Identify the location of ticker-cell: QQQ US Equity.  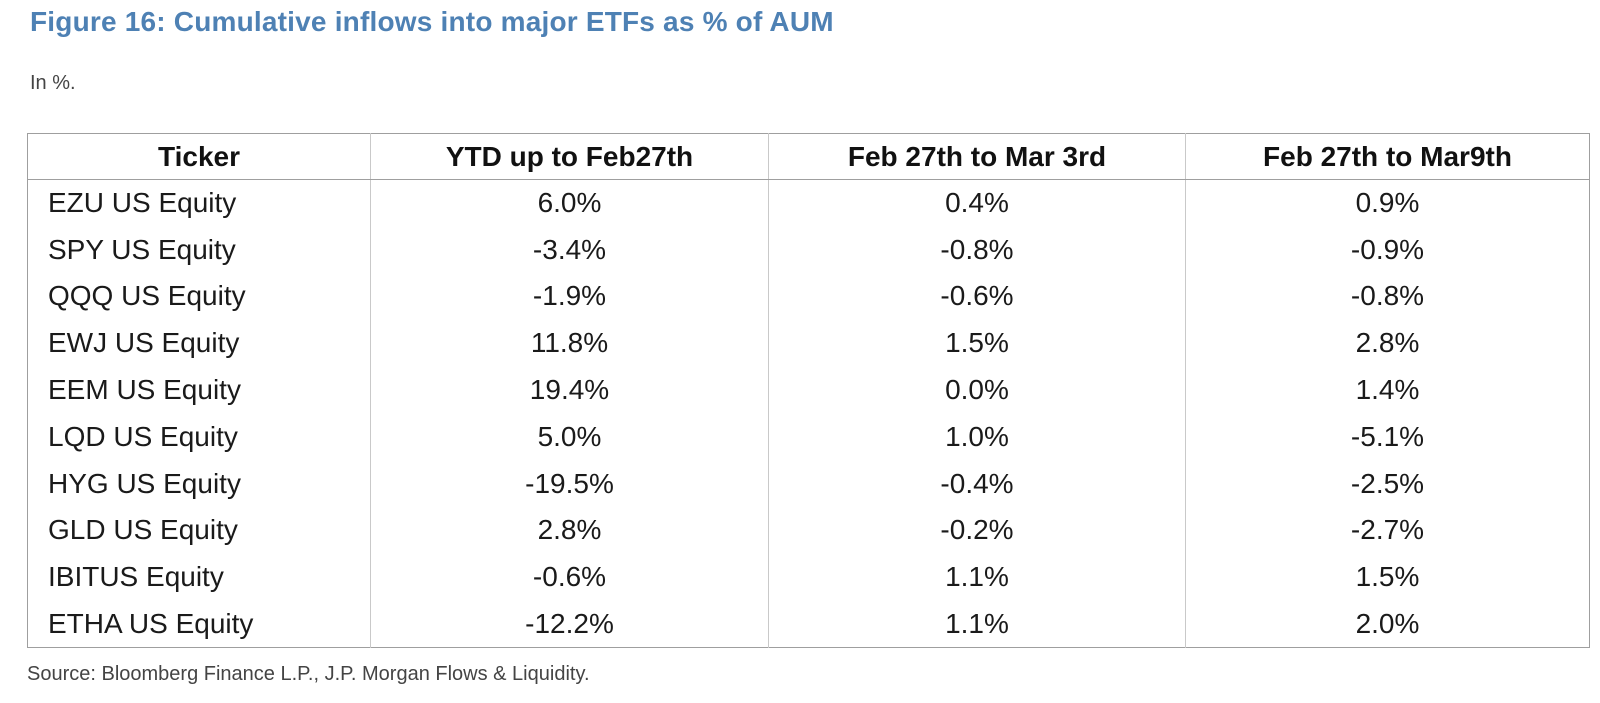
(147, 296).